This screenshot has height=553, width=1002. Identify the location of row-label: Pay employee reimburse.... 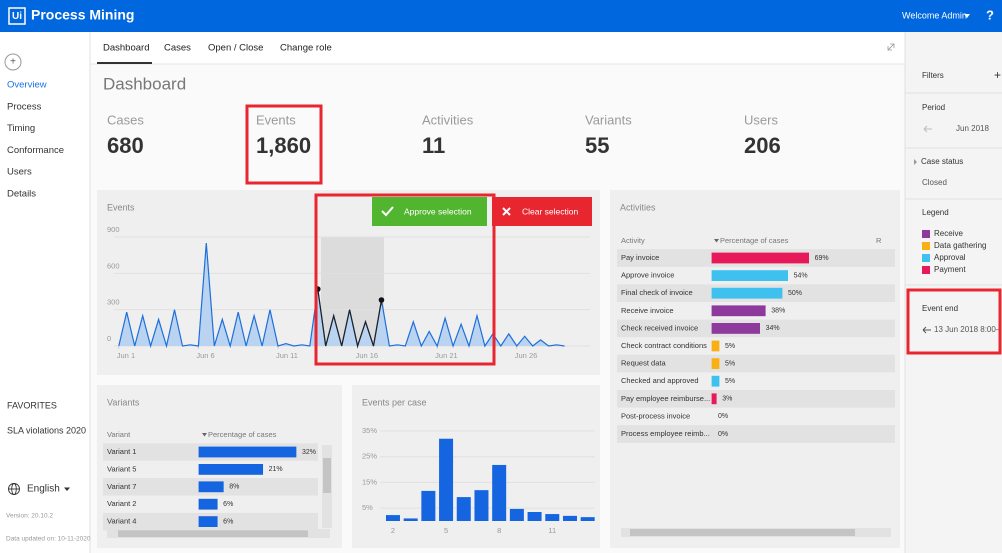
(665, 398).